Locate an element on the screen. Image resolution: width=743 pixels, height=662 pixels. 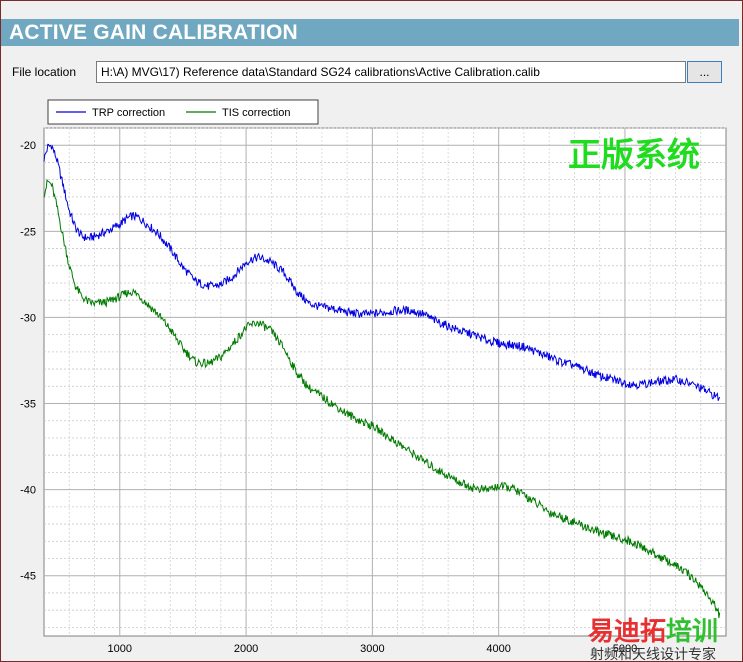
watermark-logo-green: 培训 is located at coordinates (692, 632).